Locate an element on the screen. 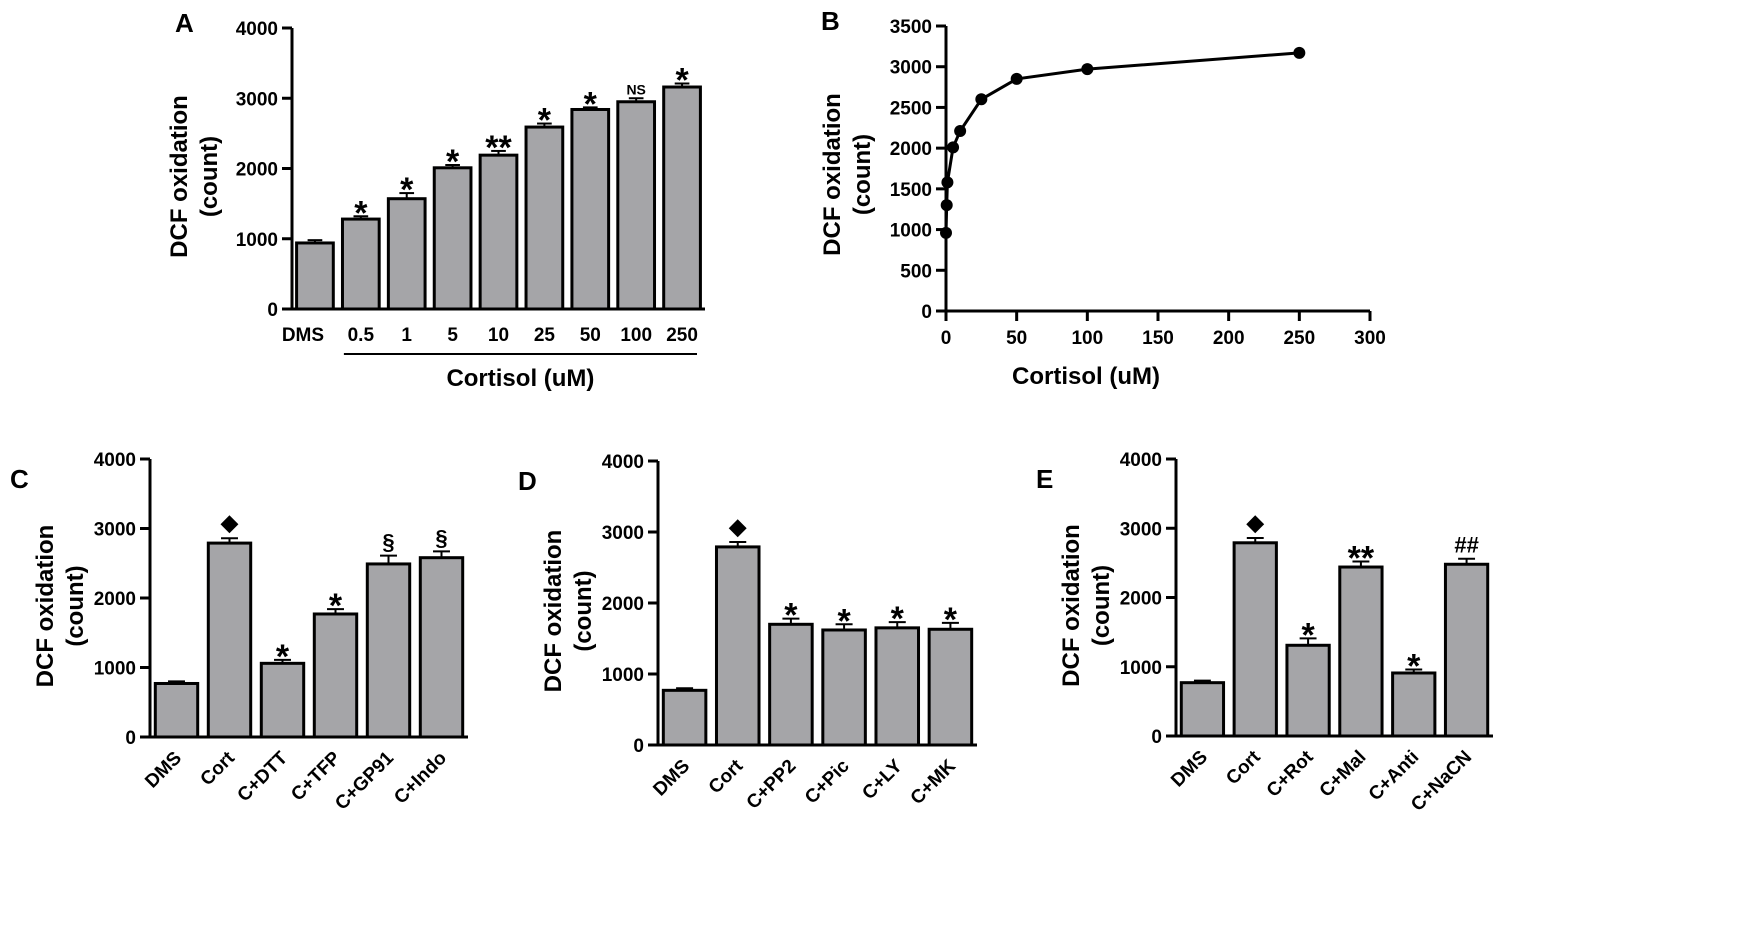  y-tick-label-C: 4000 is located at coordinates (115, 460).